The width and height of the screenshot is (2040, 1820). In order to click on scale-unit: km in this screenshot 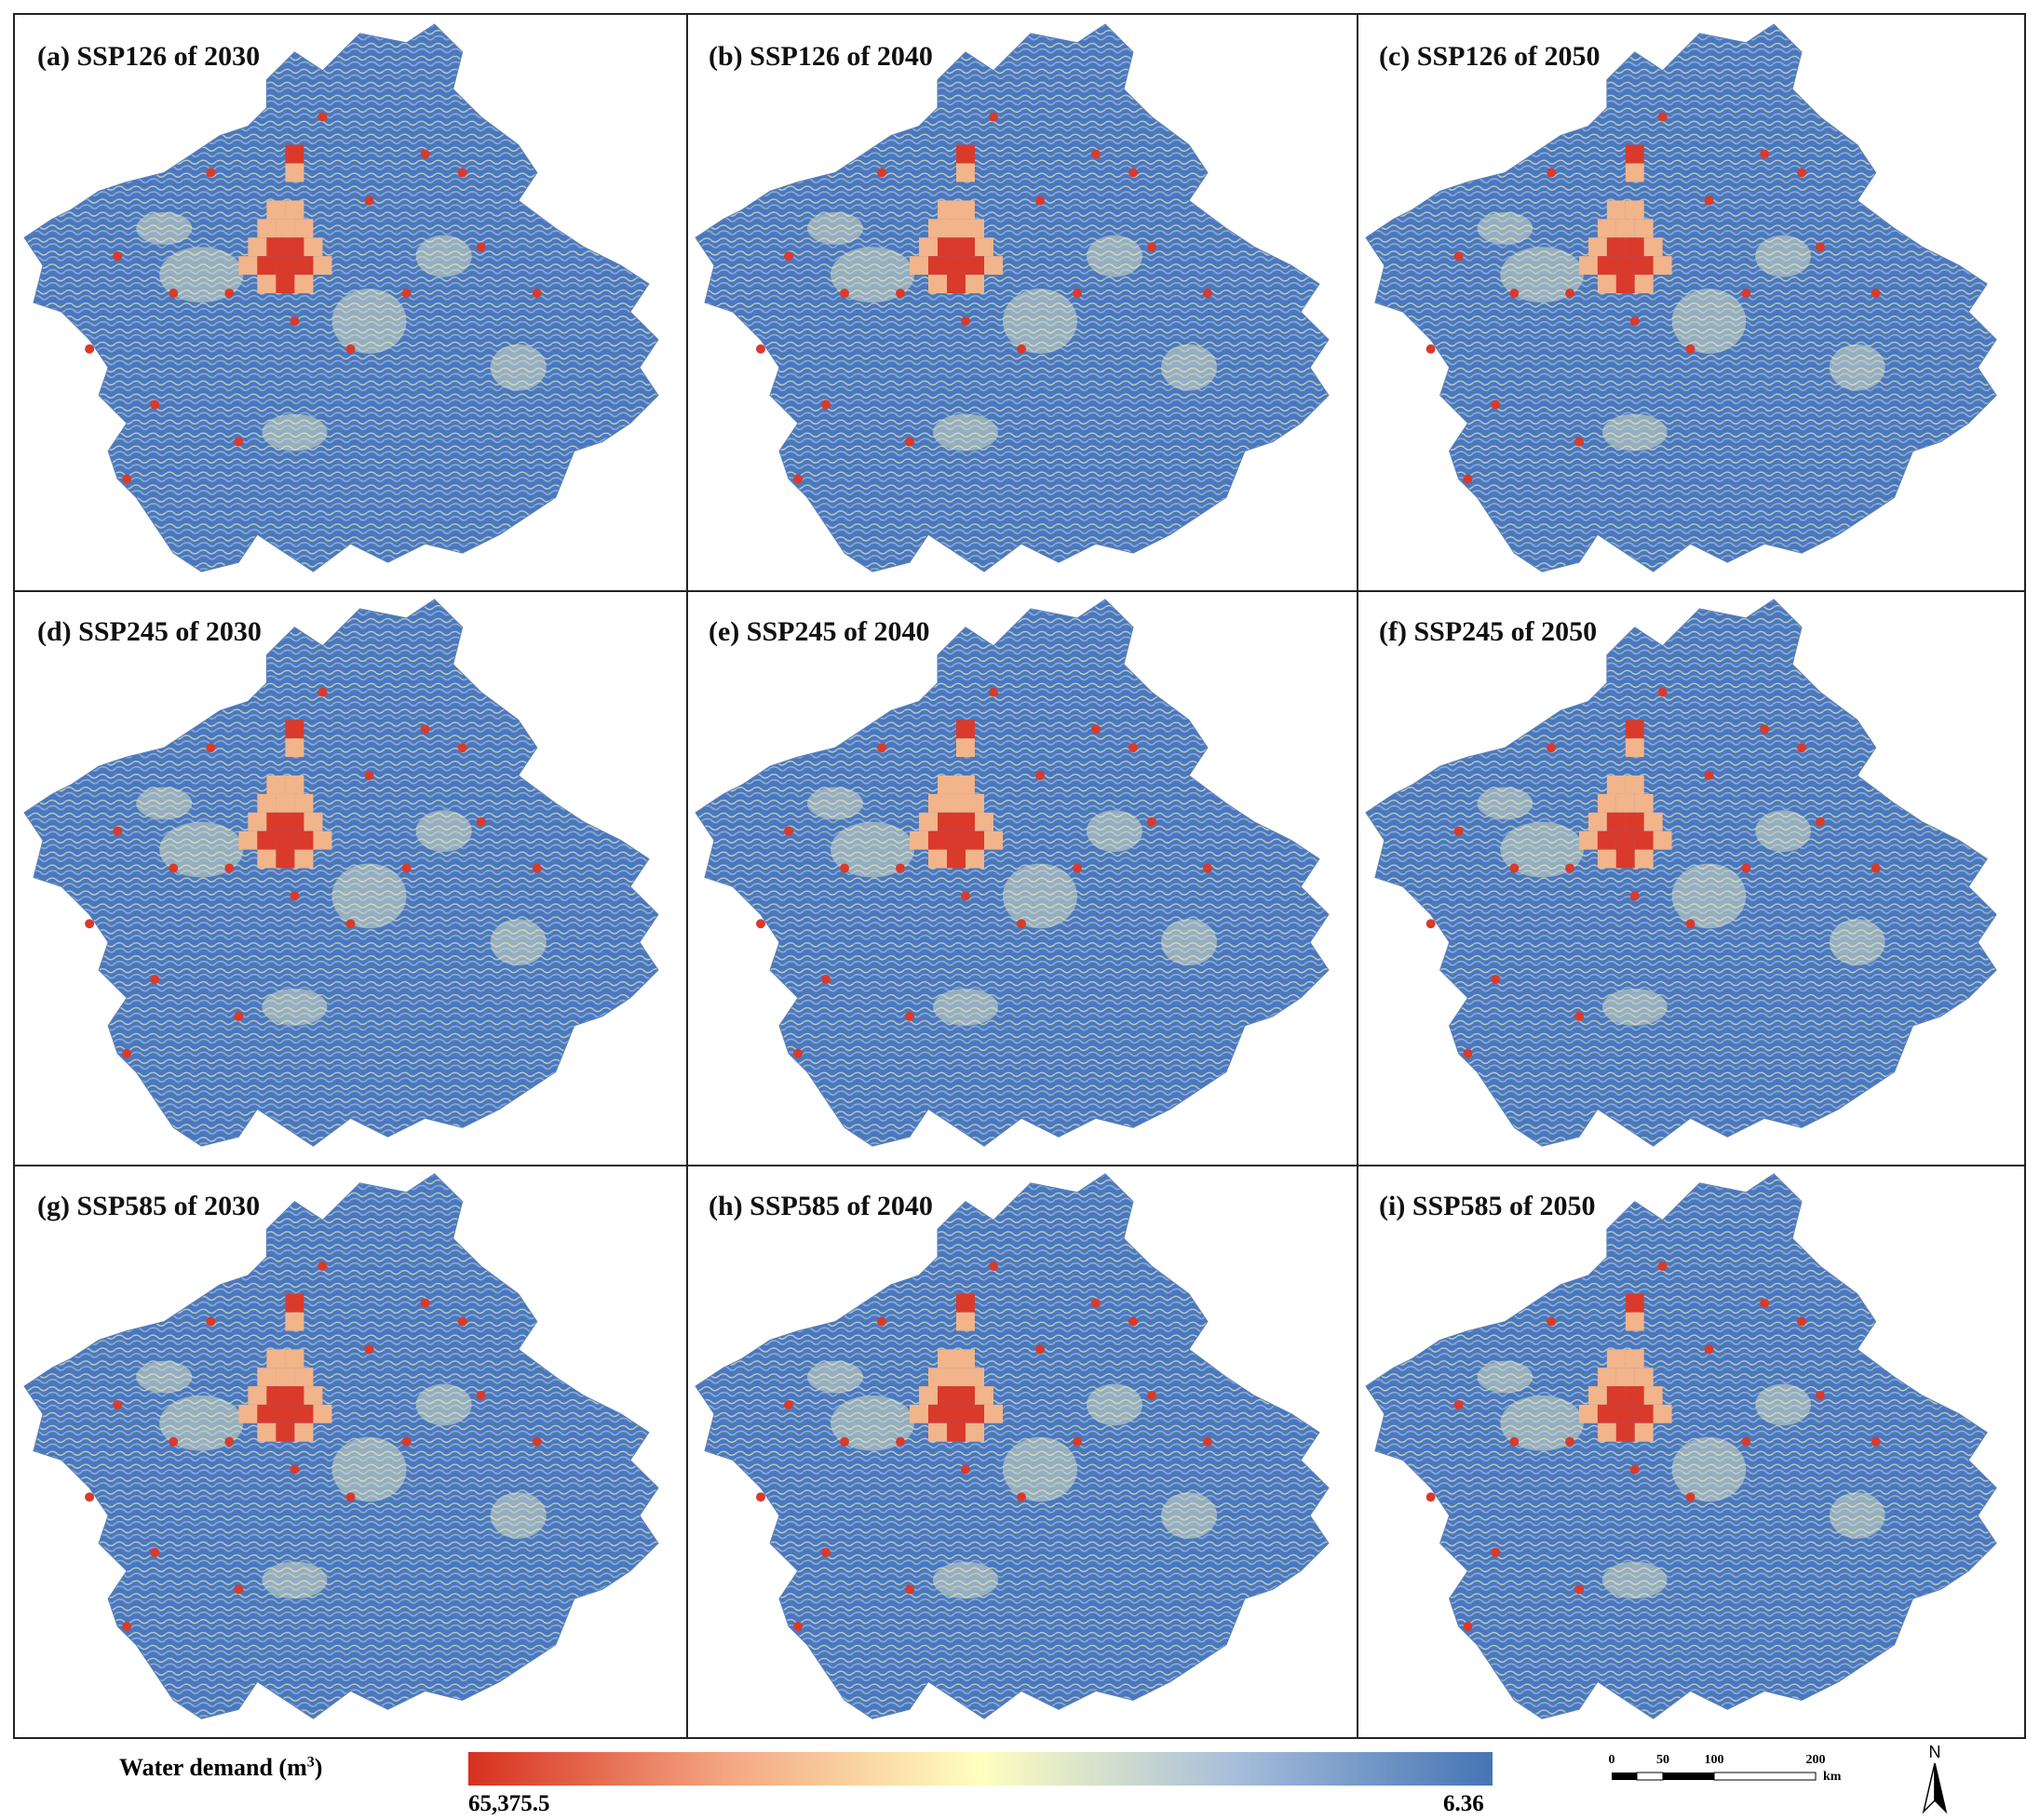, I will do `click(1832, 1777)`.